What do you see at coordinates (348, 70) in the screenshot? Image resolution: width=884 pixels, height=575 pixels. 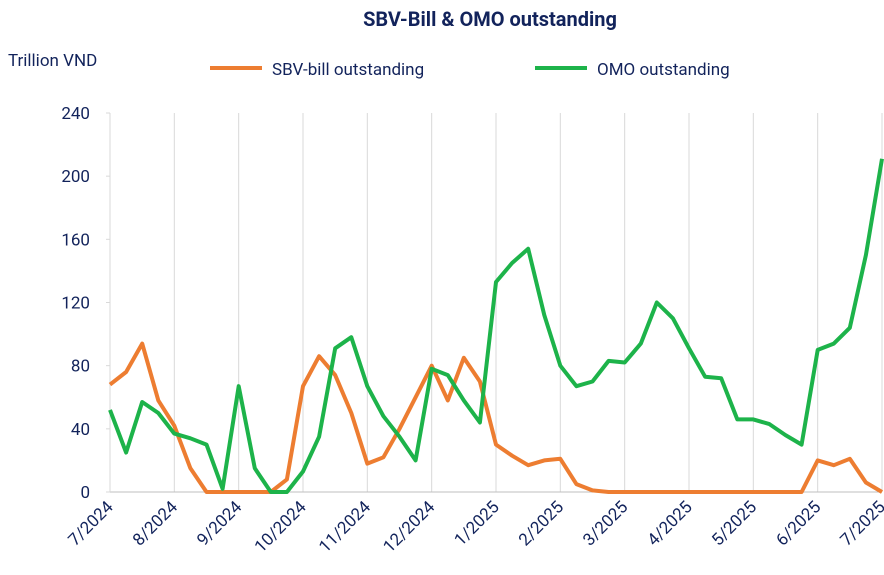 I see `legend-label: SBV-bill outstanding` at bounding box center [348, 70].